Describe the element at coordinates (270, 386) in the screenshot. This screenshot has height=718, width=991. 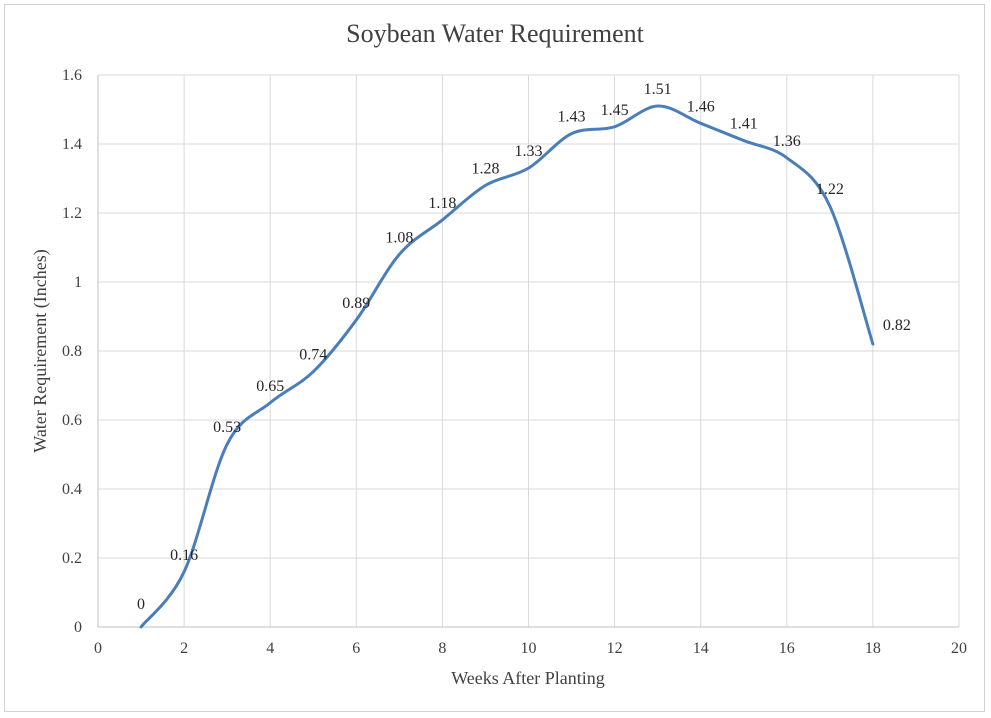
I see `data-label: 0.65` at that location.